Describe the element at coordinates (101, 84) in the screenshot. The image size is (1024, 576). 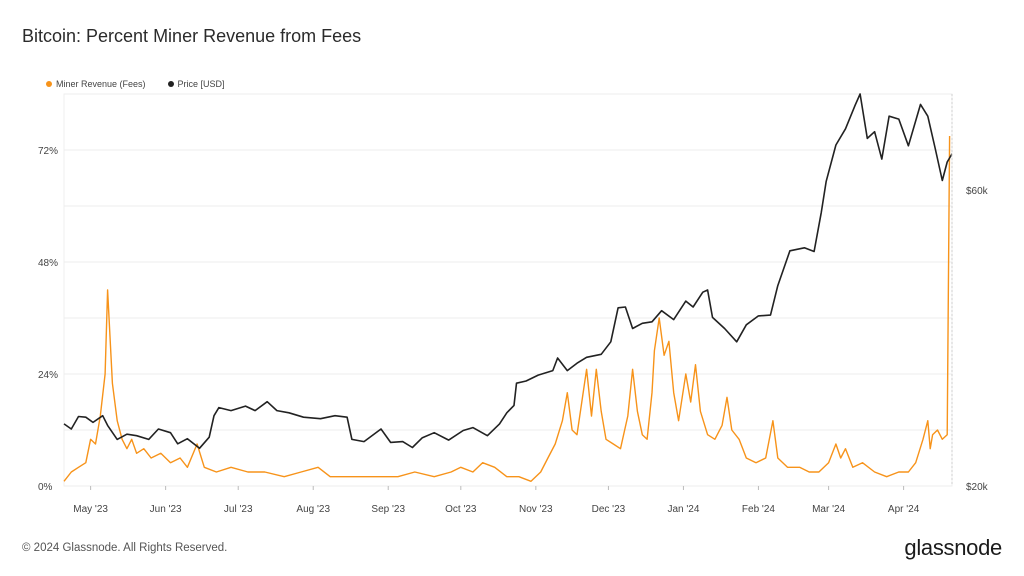
I see `legend-label-fees: Miner Revenue (Fees)` at that location.